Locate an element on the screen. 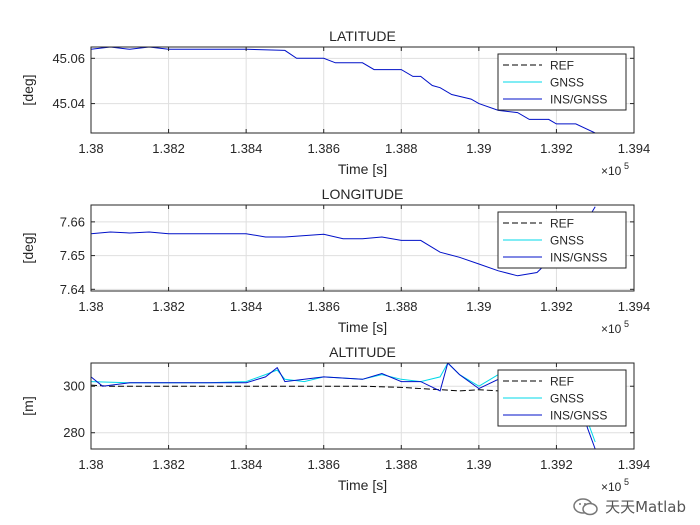 This screenshot has height=525, width=700. legend-box is located at coordinates (562, 82).